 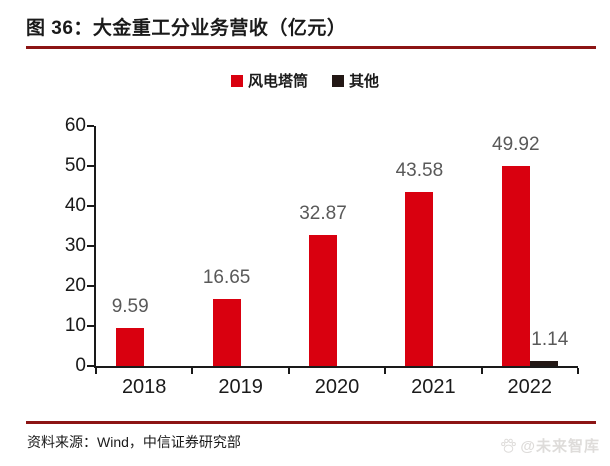 I want to click on x-tick-label: 2019, so click(x=240, y=387).